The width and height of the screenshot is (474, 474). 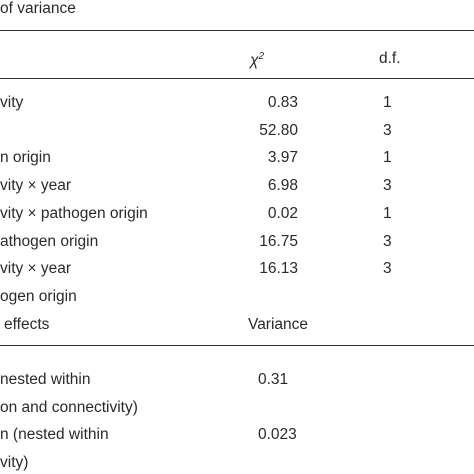 I want to click on row-label: athogen origin, so click(x=49, y=241).